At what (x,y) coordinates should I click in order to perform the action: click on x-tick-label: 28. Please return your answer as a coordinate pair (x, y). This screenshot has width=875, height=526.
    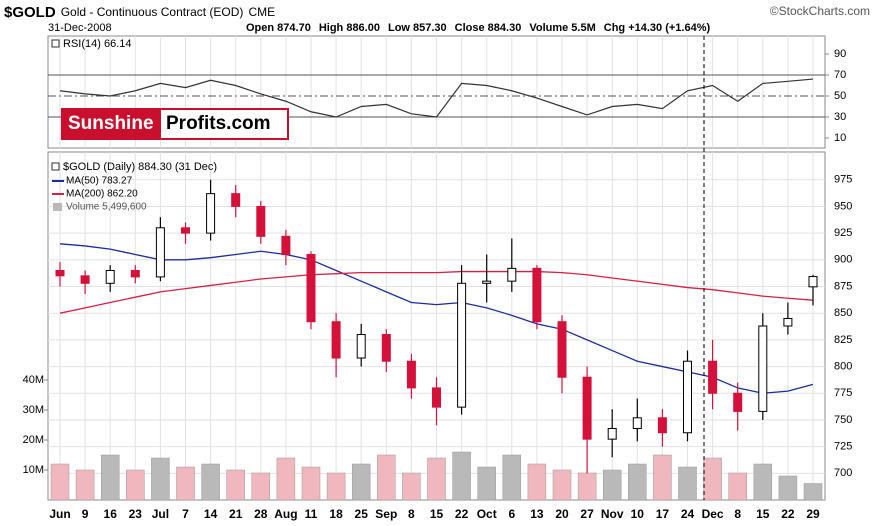
    Looking at the image, I should click on (261, 514).